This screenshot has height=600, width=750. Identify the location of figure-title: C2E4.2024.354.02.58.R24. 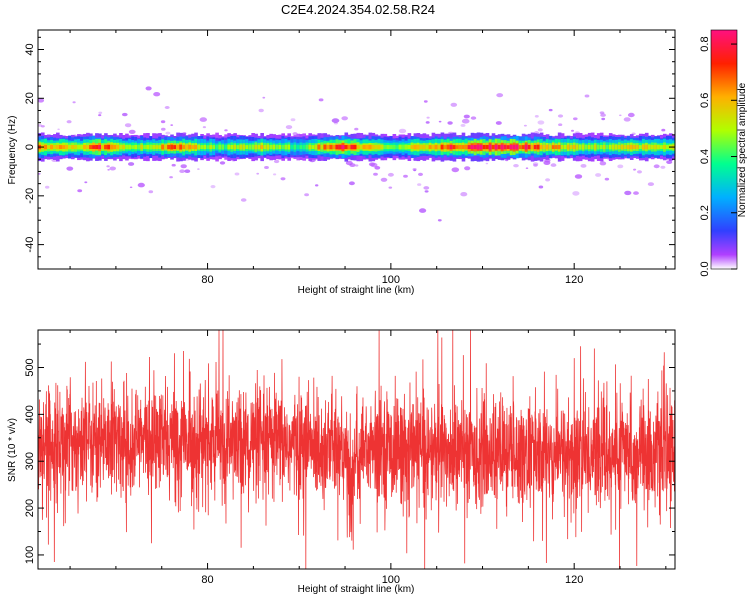
(358, 9).